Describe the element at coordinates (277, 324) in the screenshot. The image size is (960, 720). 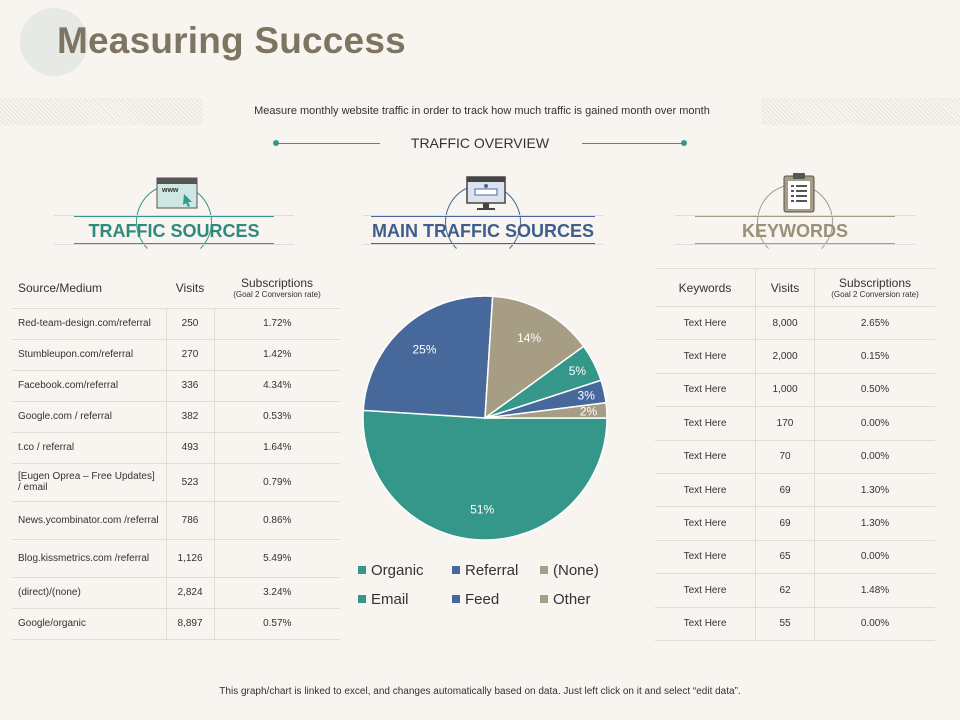
I see `rate-cell: 1.72%` at that location.